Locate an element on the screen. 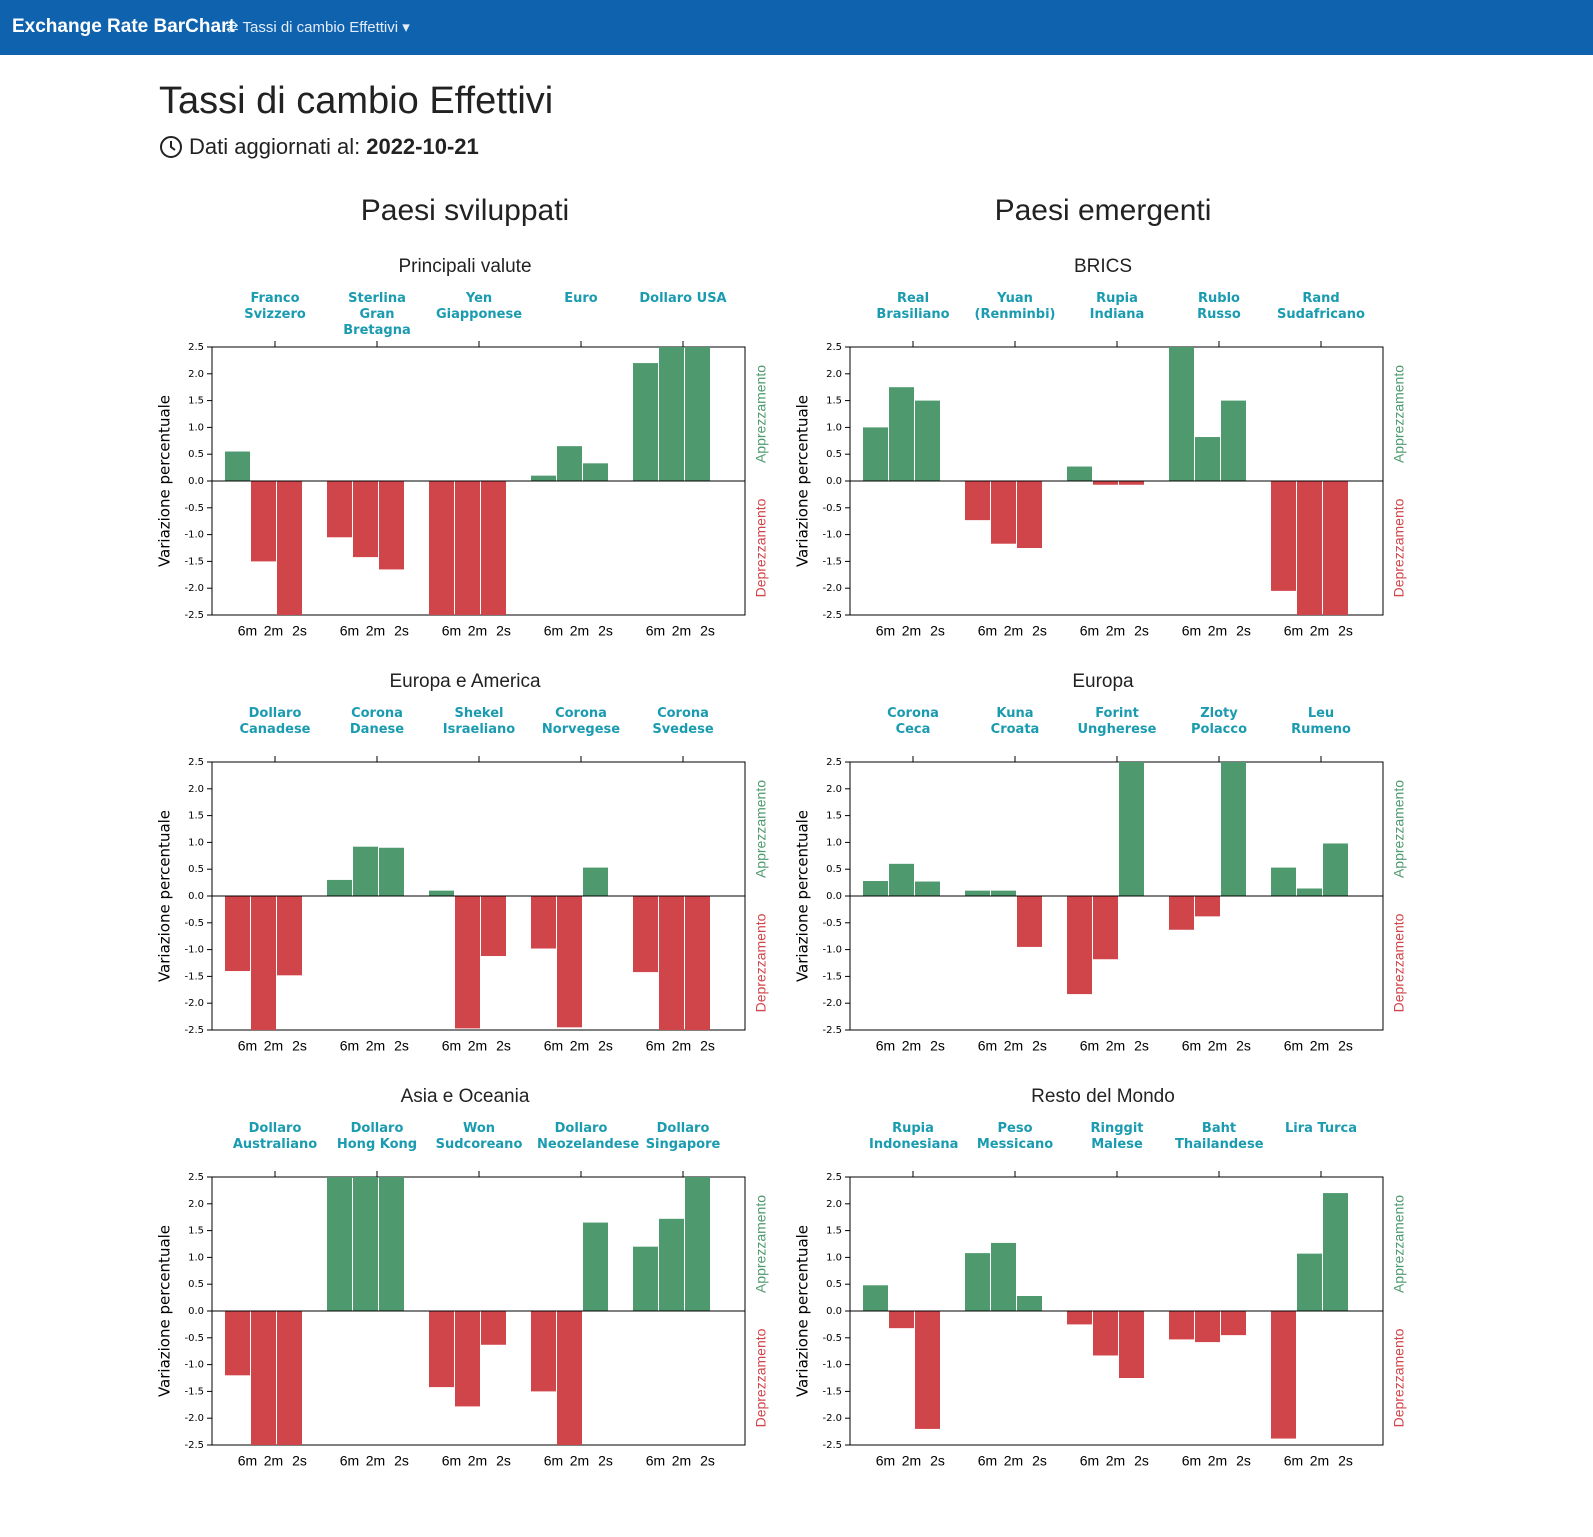 The height and width of the screenshot is (1537, 1593). category-label: Dollaro Canadese is located at coordinates (275, 721).